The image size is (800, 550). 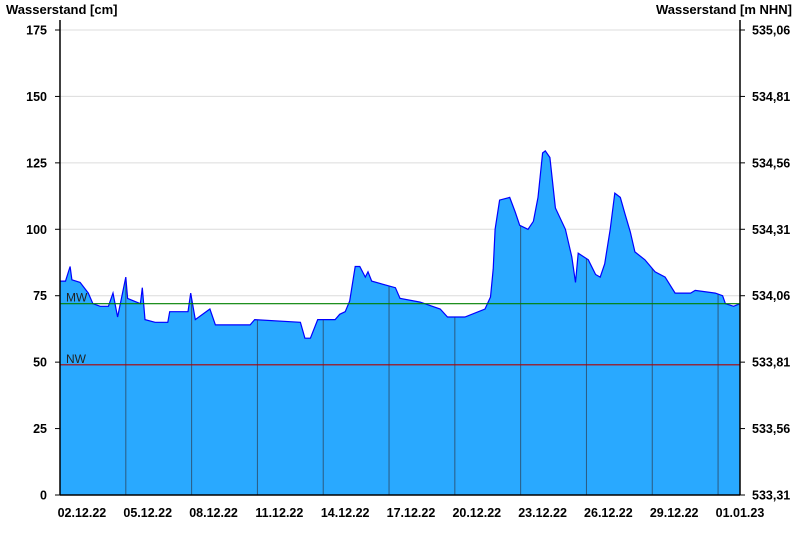 What do you see at coordinates (771, 496) in the screenshot?
I see `right-tick-label: 533,31` at bounding box center [771, 496].